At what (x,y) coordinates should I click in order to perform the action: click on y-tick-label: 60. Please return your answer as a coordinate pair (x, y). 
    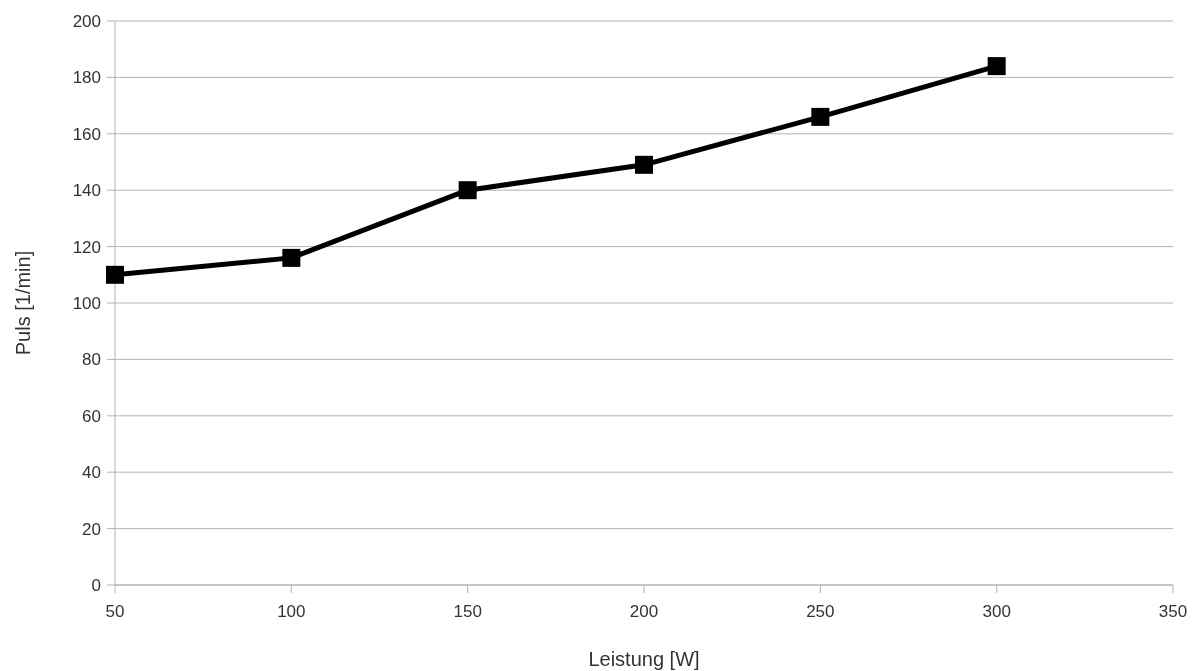
    Looking at the image, I should click on (91, 416).